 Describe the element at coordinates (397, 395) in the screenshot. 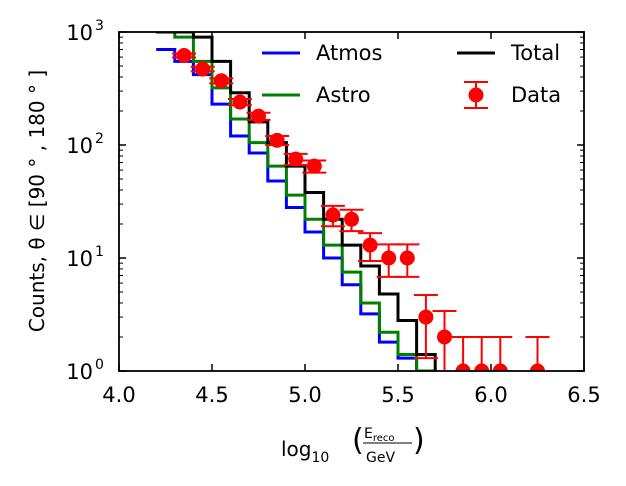

I see `x-tick-label: 5.5` at that location.